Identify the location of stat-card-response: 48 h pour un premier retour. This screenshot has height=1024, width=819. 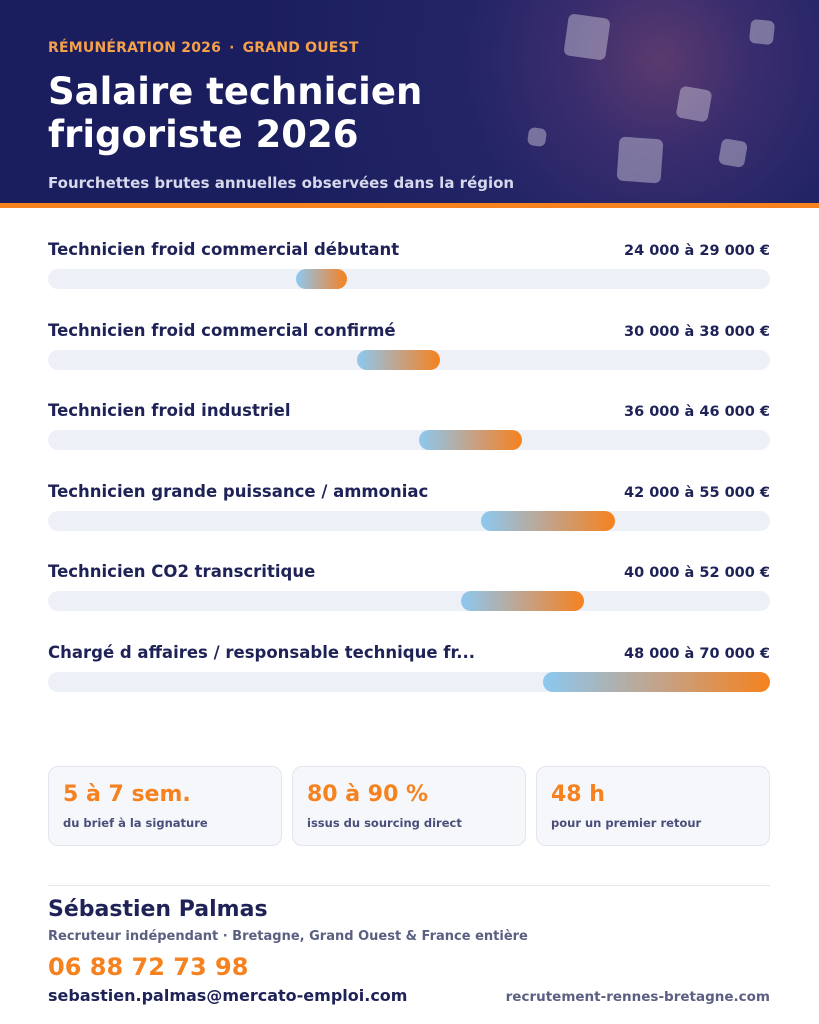
(653, 806).